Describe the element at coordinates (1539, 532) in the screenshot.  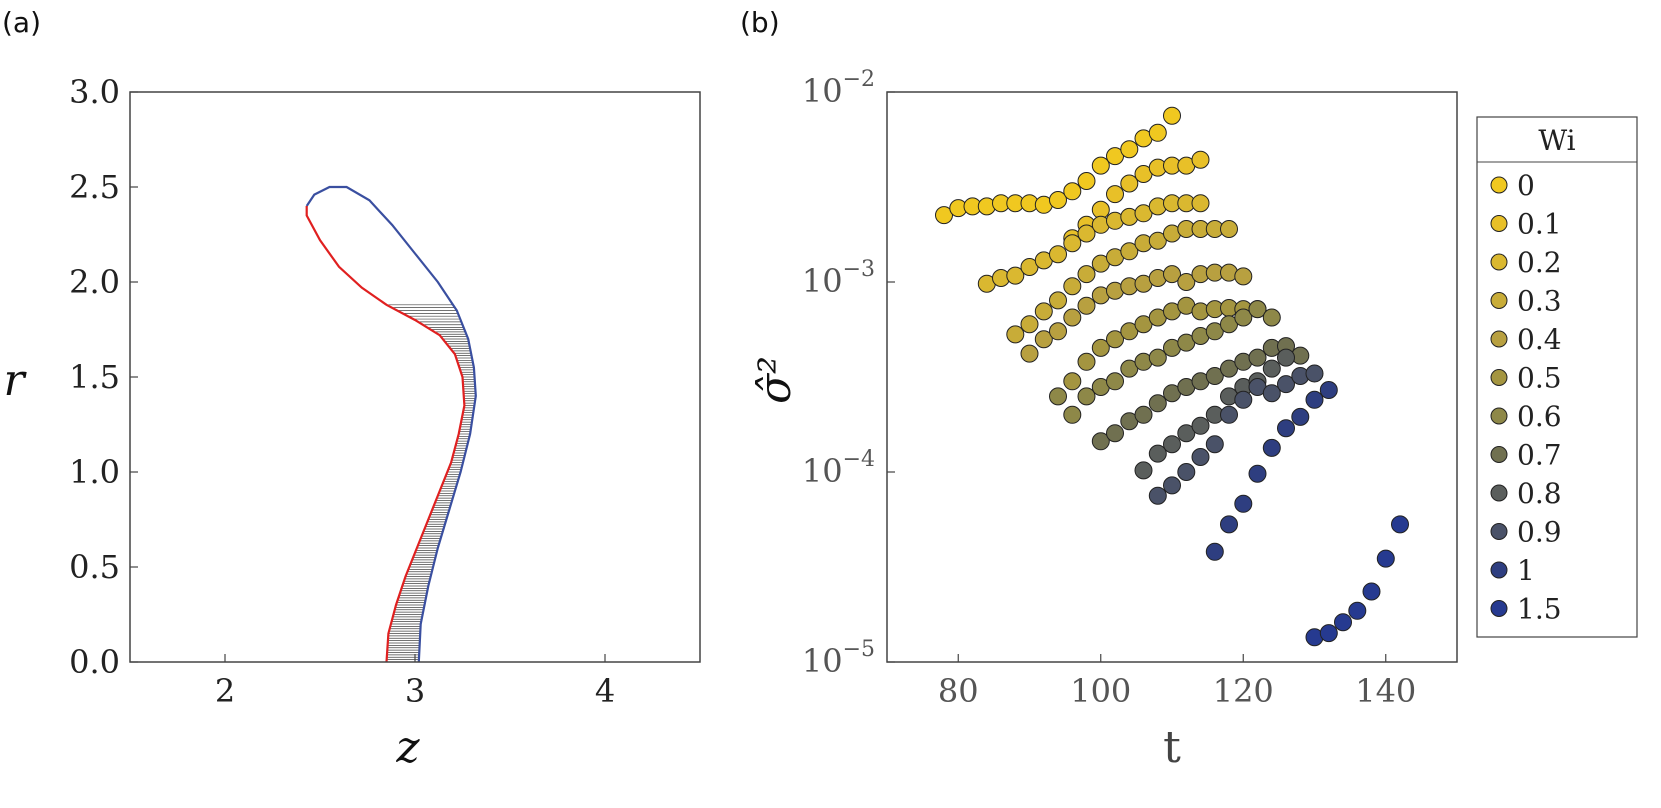
I see `legend-label: 0.9` at that location.